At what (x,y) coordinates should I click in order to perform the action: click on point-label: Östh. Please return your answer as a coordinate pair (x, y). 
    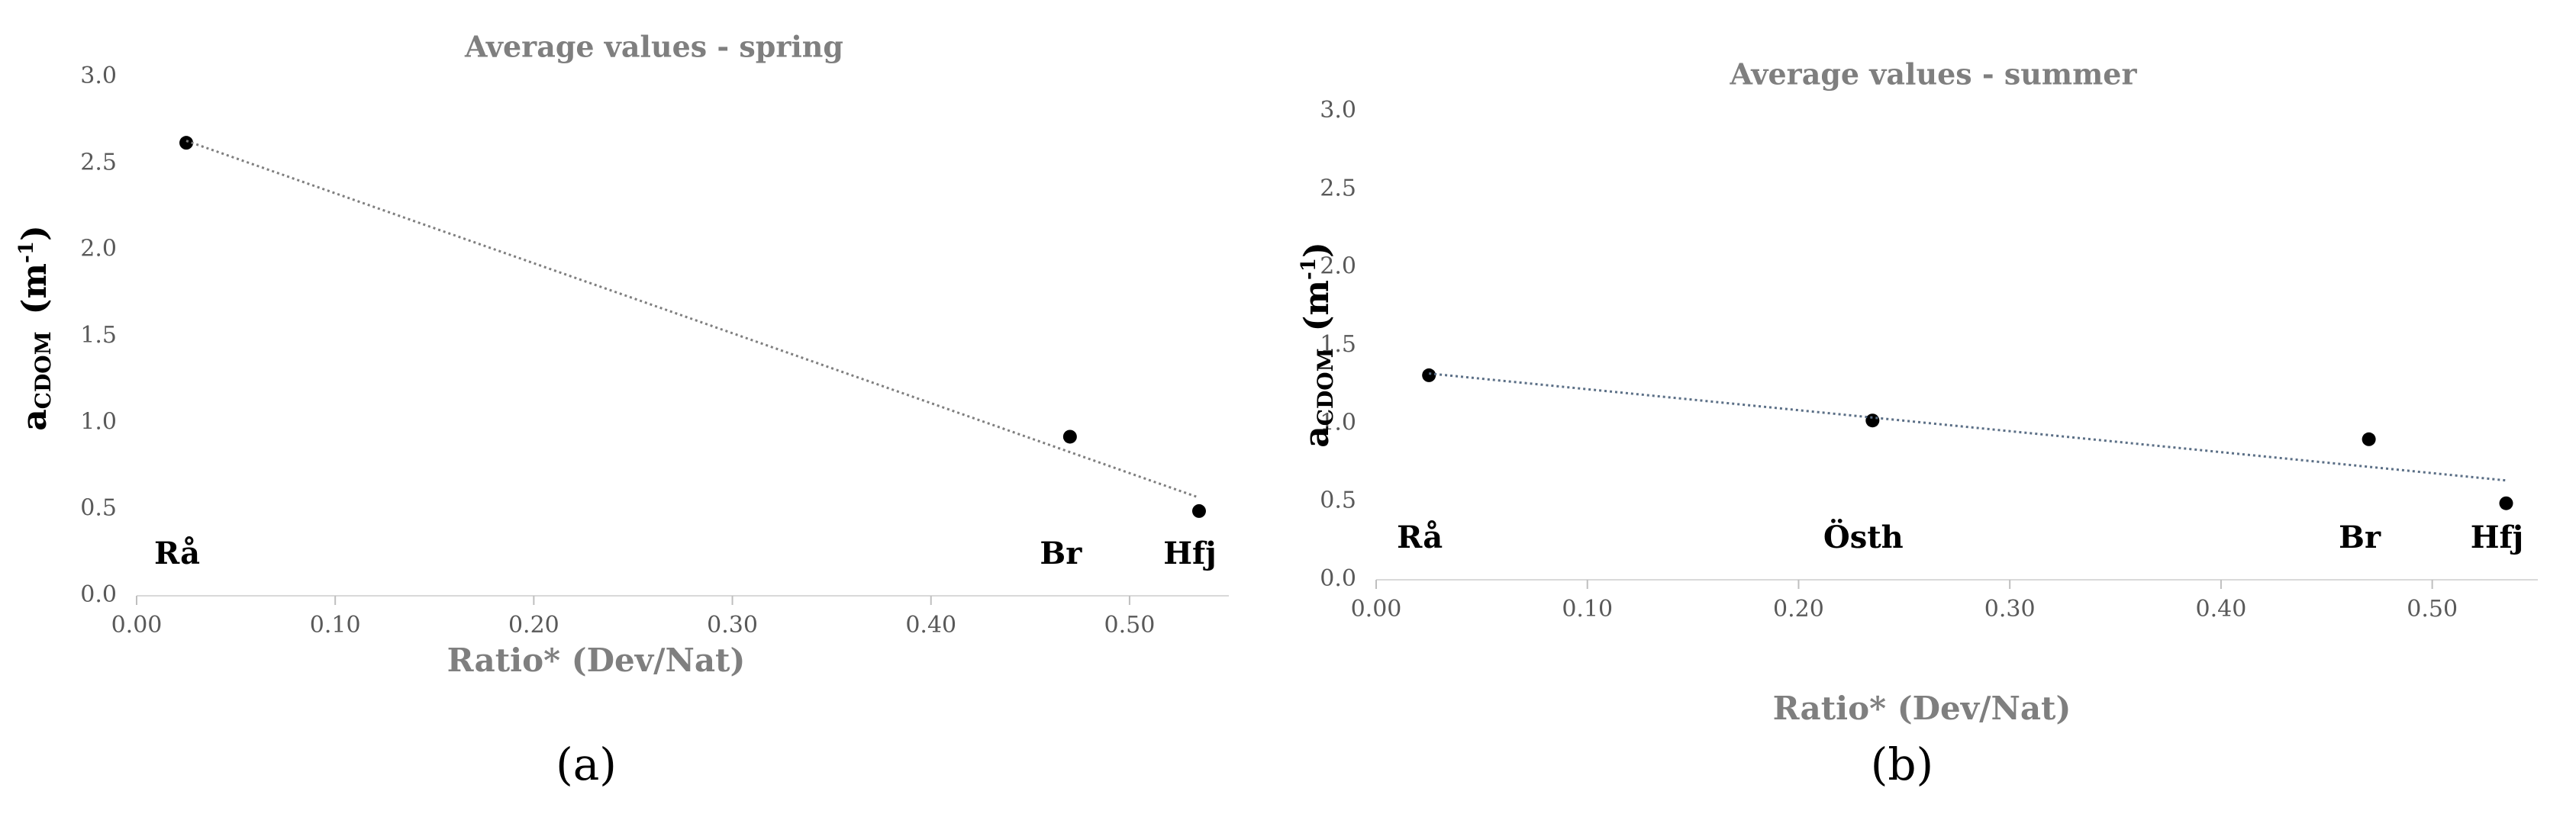
    Looking at the image, I should click on (1864, 537).